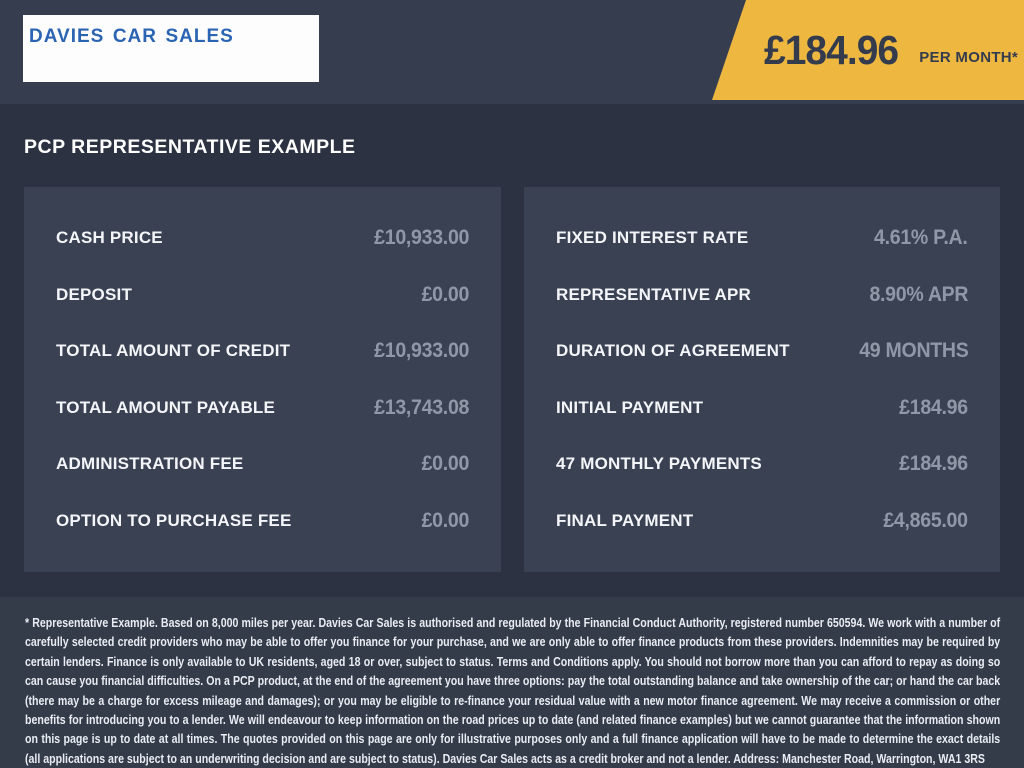  Describe the element at coordinates (625, 520) in the screenshot. I see `row-label: FINAL PAYMENT` at that location.